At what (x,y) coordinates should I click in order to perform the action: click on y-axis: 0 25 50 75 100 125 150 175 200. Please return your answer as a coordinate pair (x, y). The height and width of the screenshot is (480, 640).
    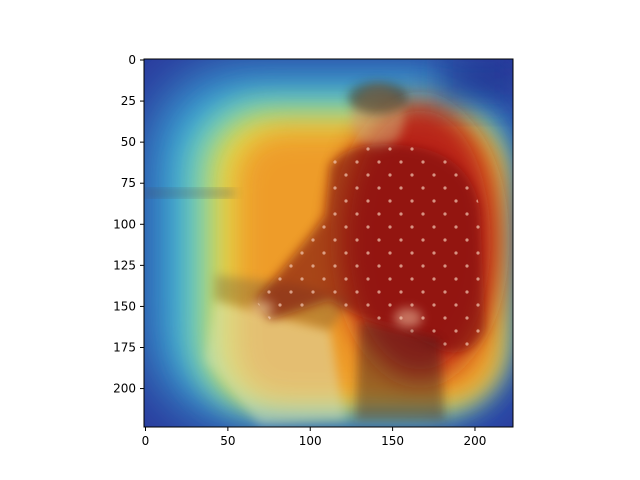
    Looking at the image, I should click on (128, 224).